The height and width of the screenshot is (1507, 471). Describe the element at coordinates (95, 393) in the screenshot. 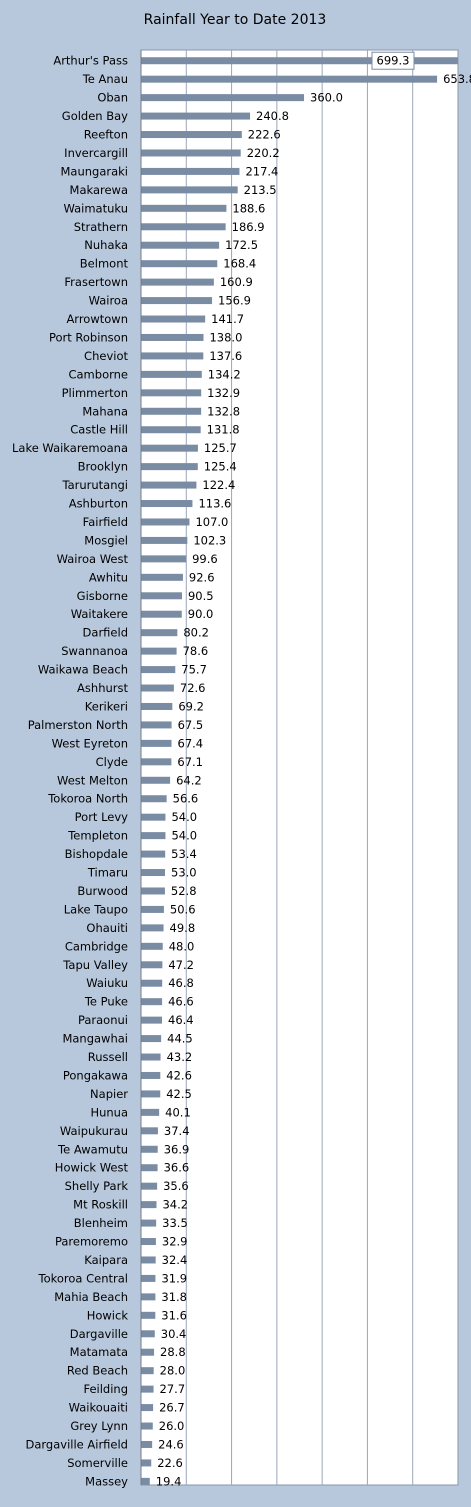

I see `category-label: Plimmerton` at that location.